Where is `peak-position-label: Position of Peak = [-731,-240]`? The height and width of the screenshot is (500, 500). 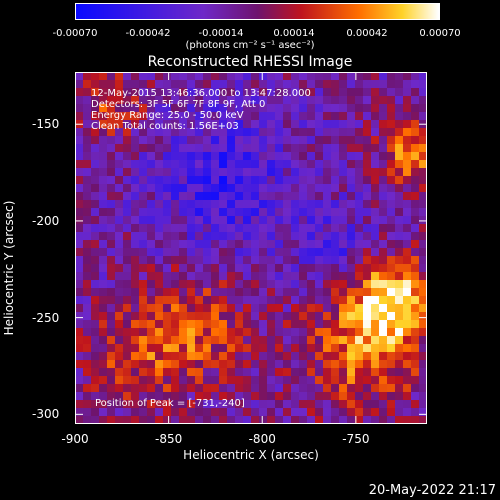
peak-position-label: Position of Peak = [-731,-240] is located at coordinates (170, 403).